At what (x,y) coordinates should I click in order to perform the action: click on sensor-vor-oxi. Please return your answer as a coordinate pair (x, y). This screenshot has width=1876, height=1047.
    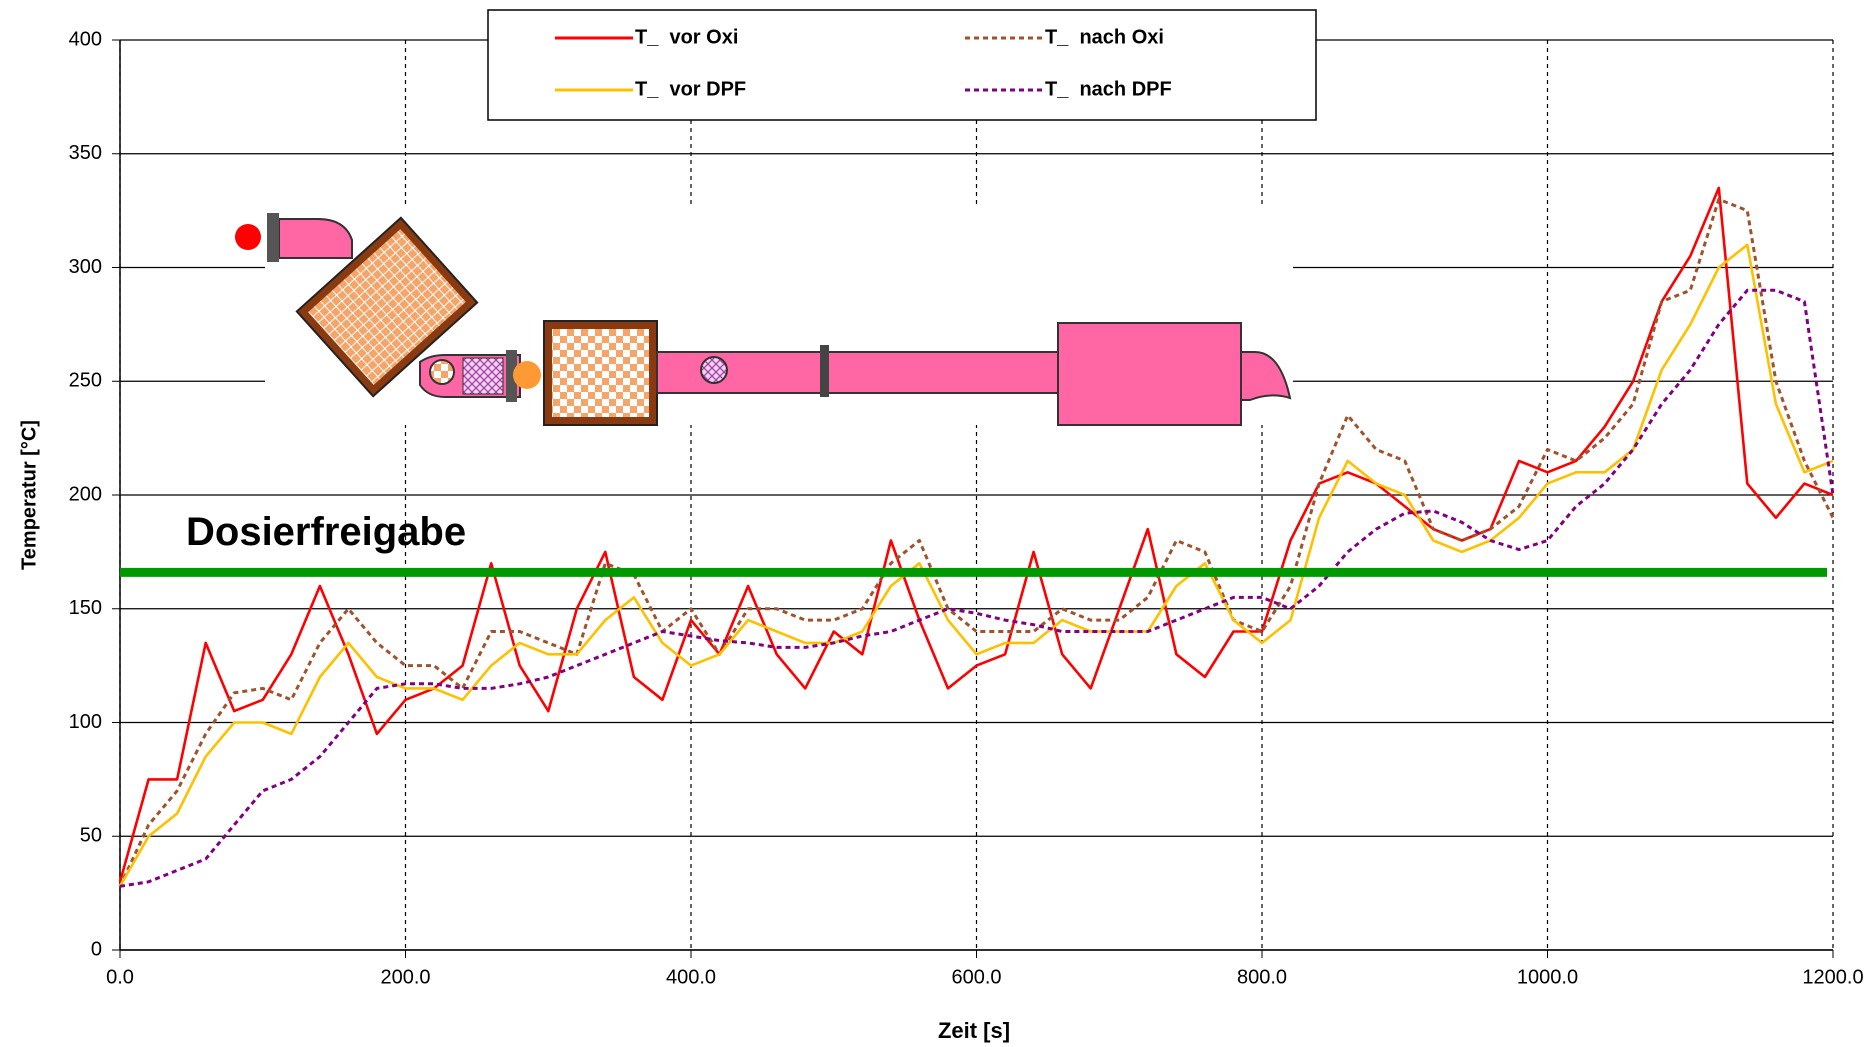
    Looking at the image, I should click on (248, 237).